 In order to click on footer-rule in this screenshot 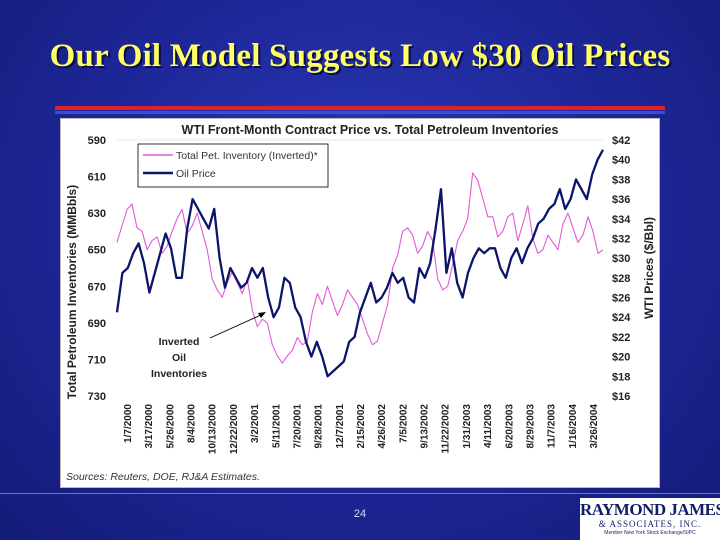, I will do `click(360, 493)`.